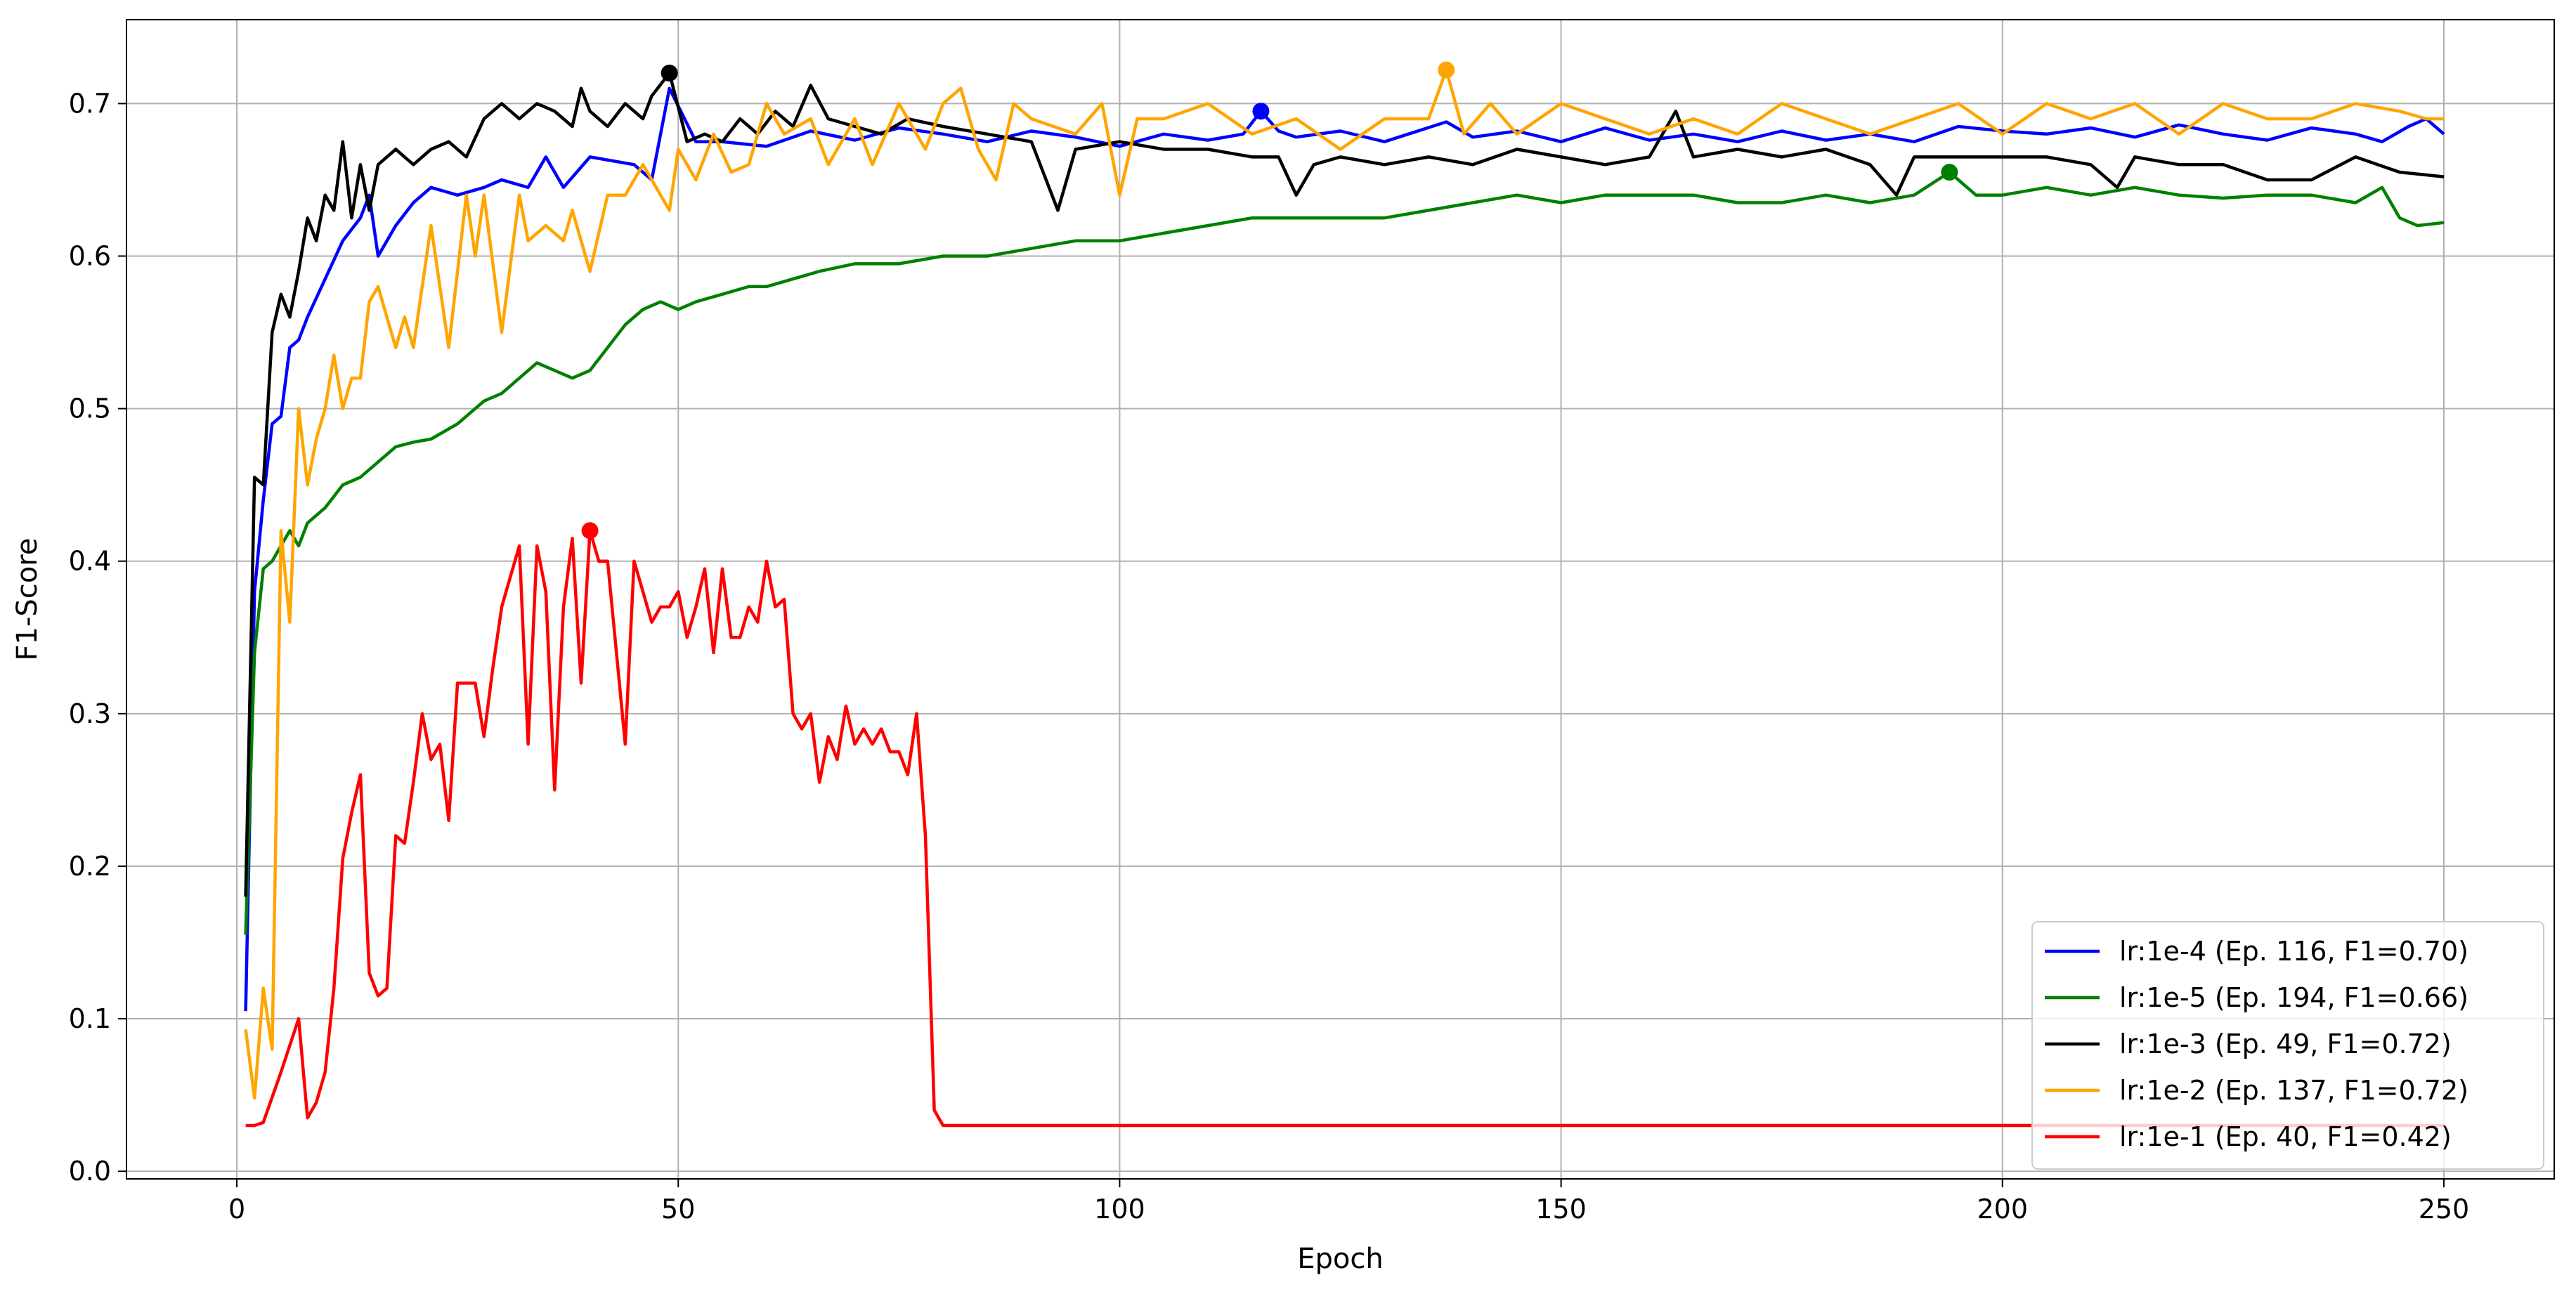 The height and width of the screenshot is (1292, 2576). I want to click on y-tick-label: 0.0, so click(90, 1171).